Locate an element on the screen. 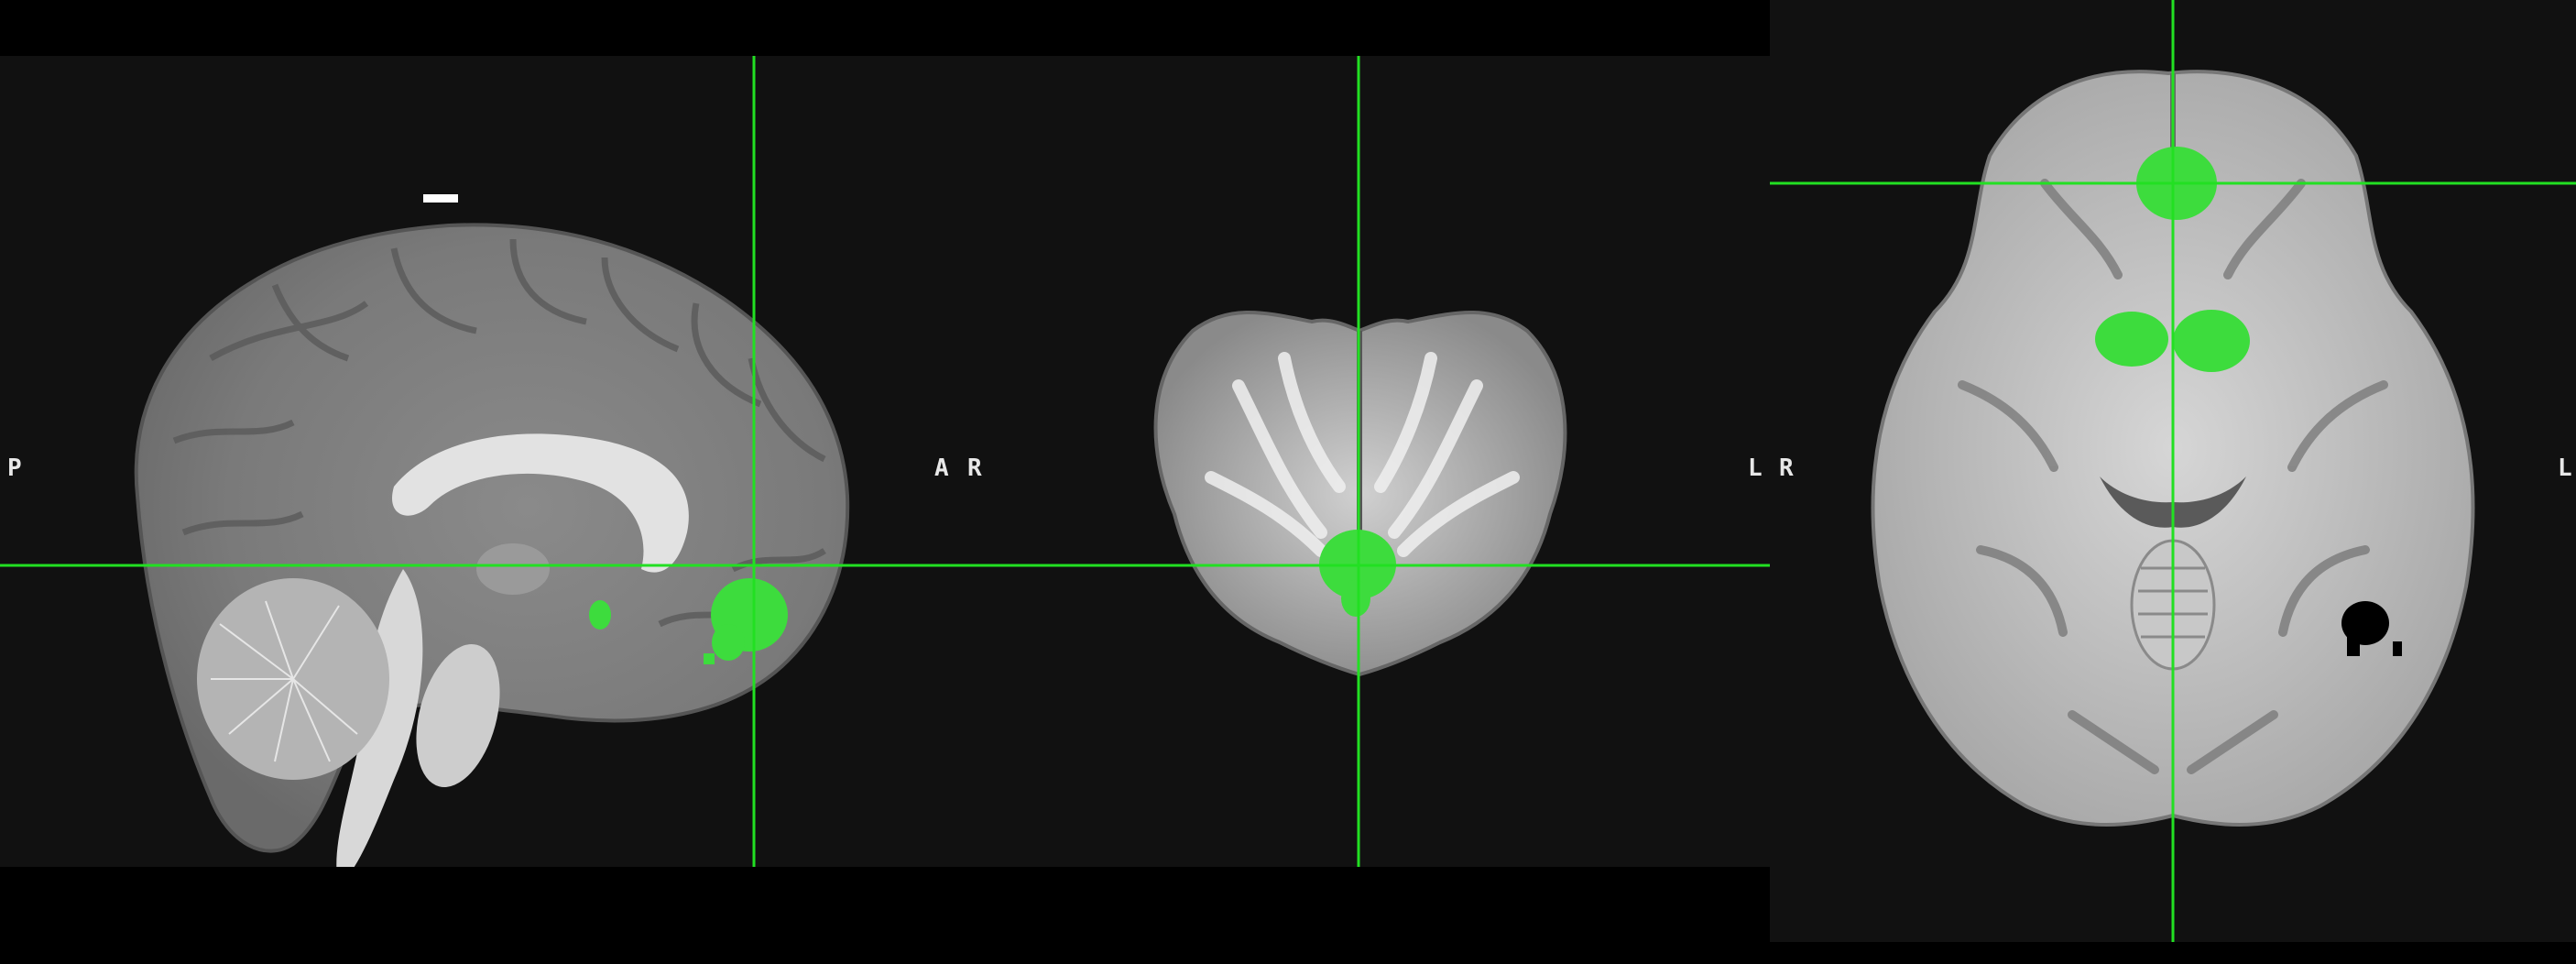 The image size is (2576, 964). orientation-label-left: P is located at coordinates (15, 468).